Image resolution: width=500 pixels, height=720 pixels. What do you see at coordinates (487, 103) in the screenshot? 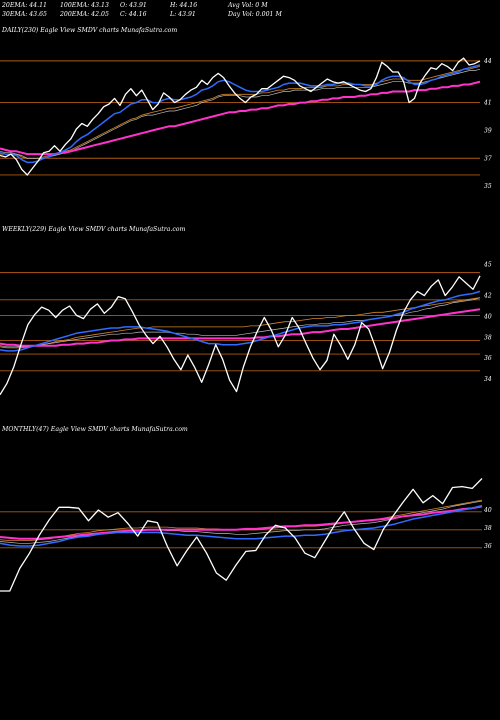
I see `y-tick-label-1: 41` at bounding box center [487, 103].